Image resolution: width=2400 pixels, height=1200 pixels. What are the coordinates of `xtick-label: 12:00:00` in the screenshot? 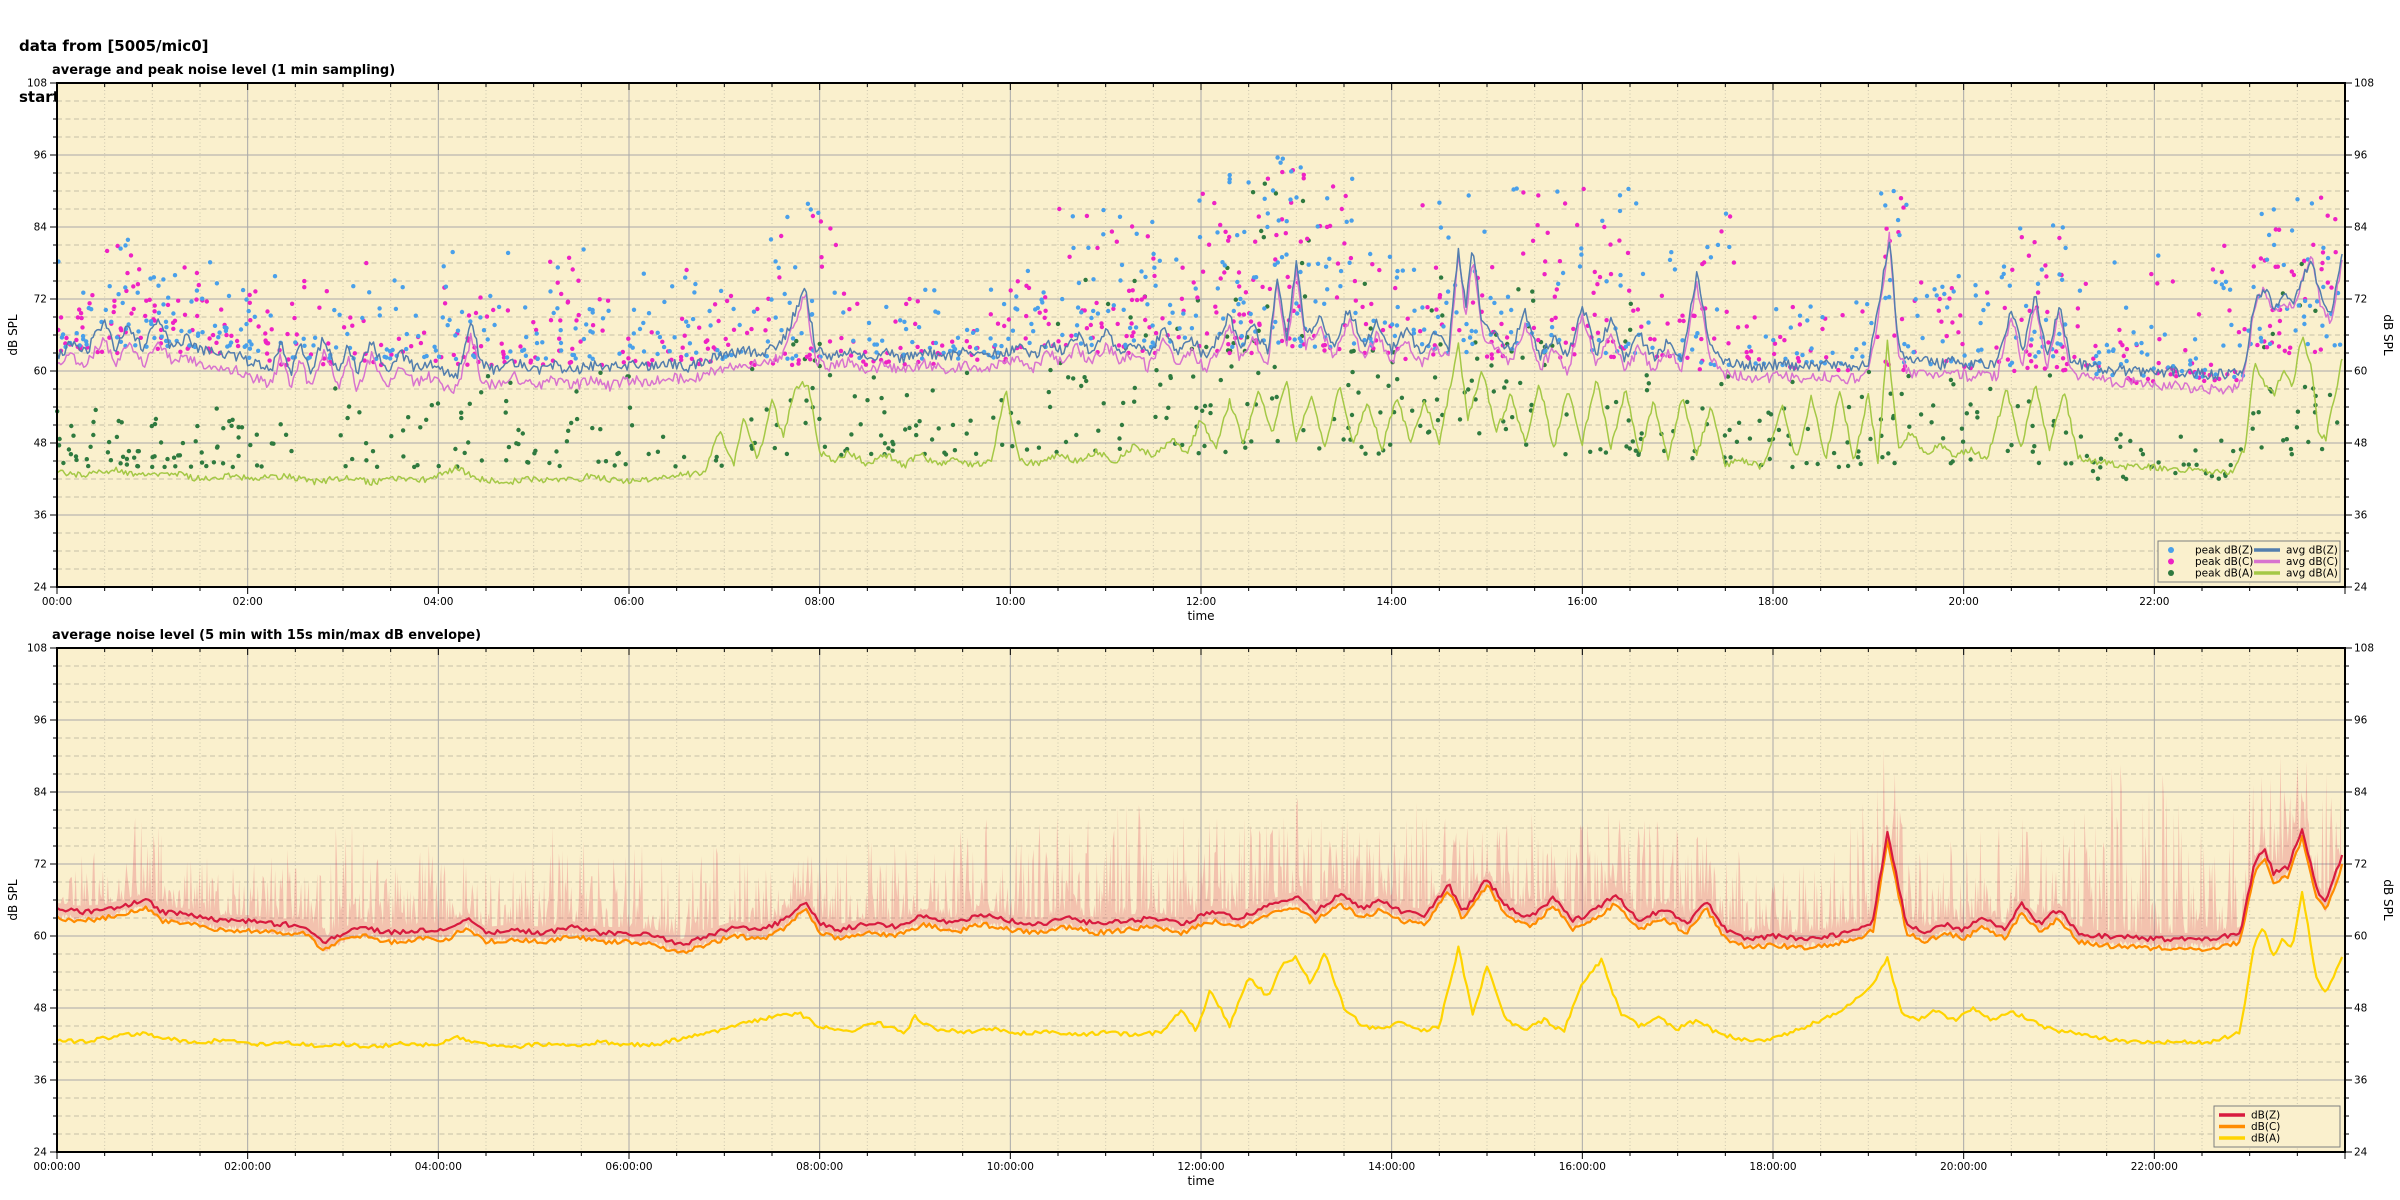 It's located at (1200, 1167).